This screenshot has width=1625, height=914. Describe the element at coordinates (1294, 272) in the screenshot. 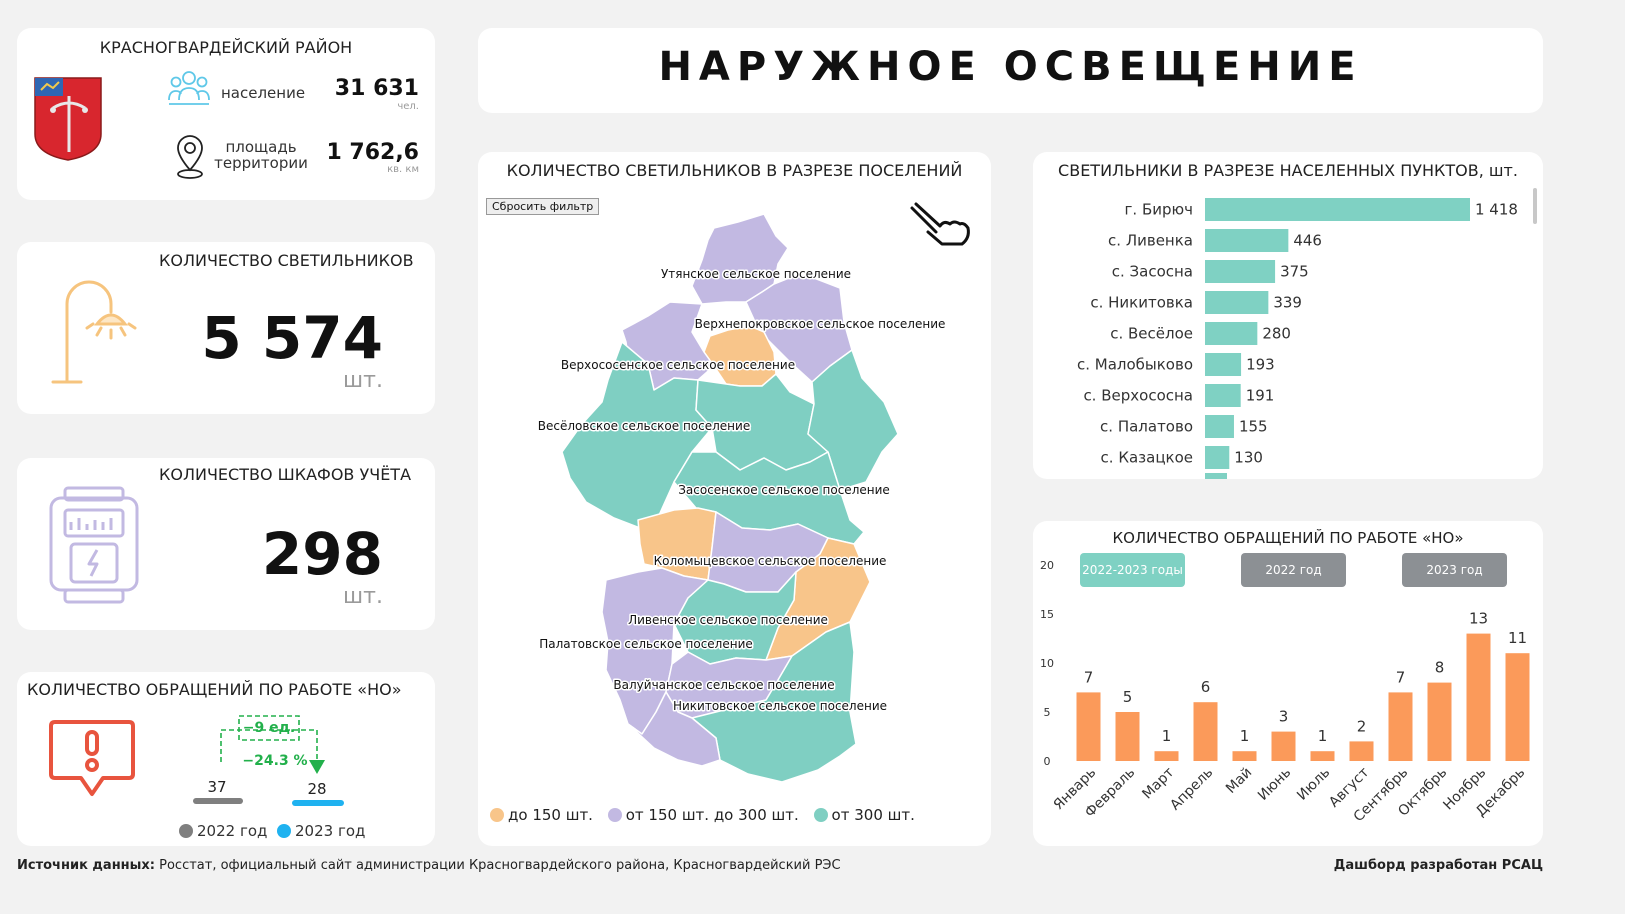

I see `settlement-value-label: 375` at that location.